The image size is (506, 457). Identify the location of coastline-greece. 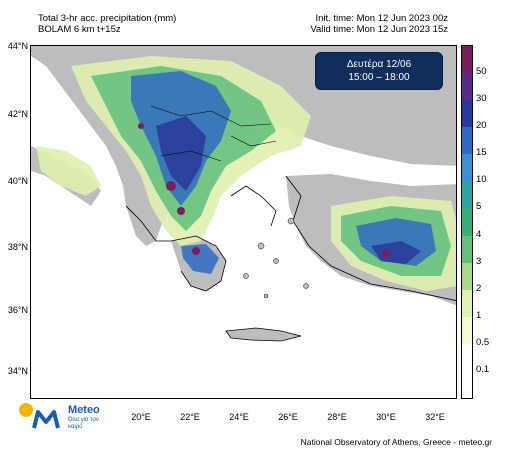
(201, 238).